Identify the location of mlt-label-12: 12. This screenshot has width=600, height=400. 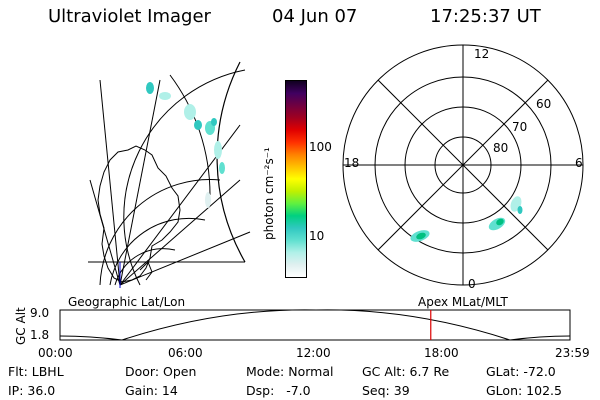
(482, 54).